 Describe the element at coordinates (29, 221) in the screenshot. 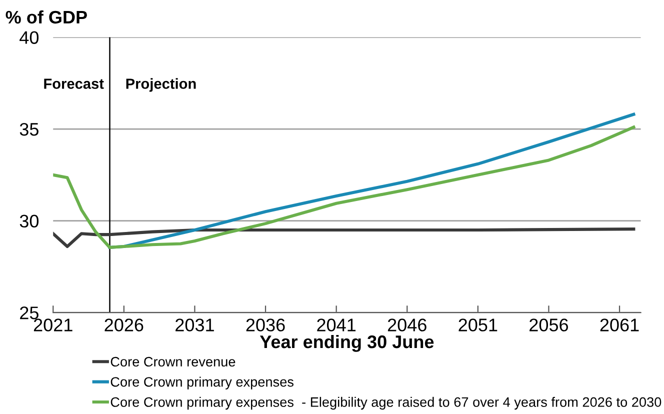

I see `y-tick-label: 30` at that location.